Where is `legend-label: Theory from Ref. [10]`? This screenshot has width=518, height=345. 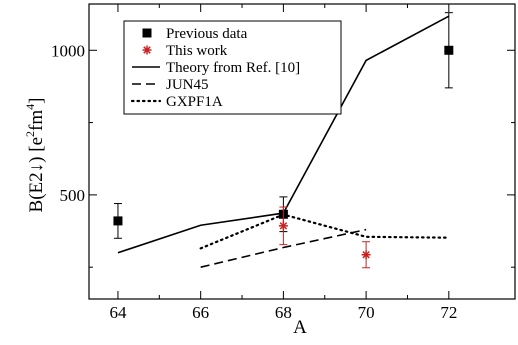
legend-label: Theory from Ref. [10] is located at coordinates (233, 68).